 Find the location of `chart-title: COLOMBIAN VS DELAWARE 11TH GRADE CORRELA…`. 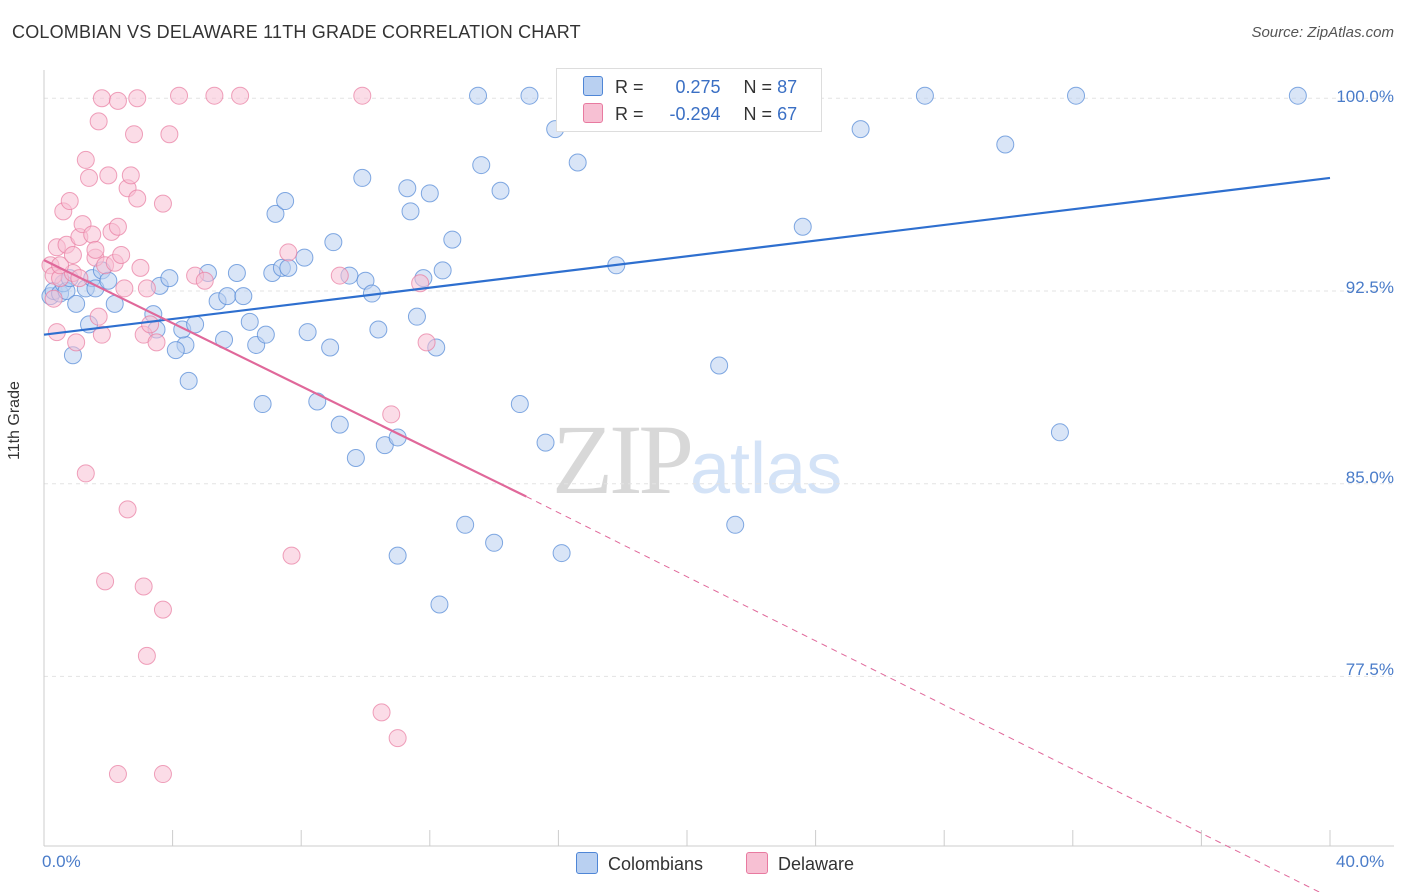

chart-title: COLOMBIAN VS DELAWARE 11TH GRADE CORRELA… is located at coordinates (296, 32).